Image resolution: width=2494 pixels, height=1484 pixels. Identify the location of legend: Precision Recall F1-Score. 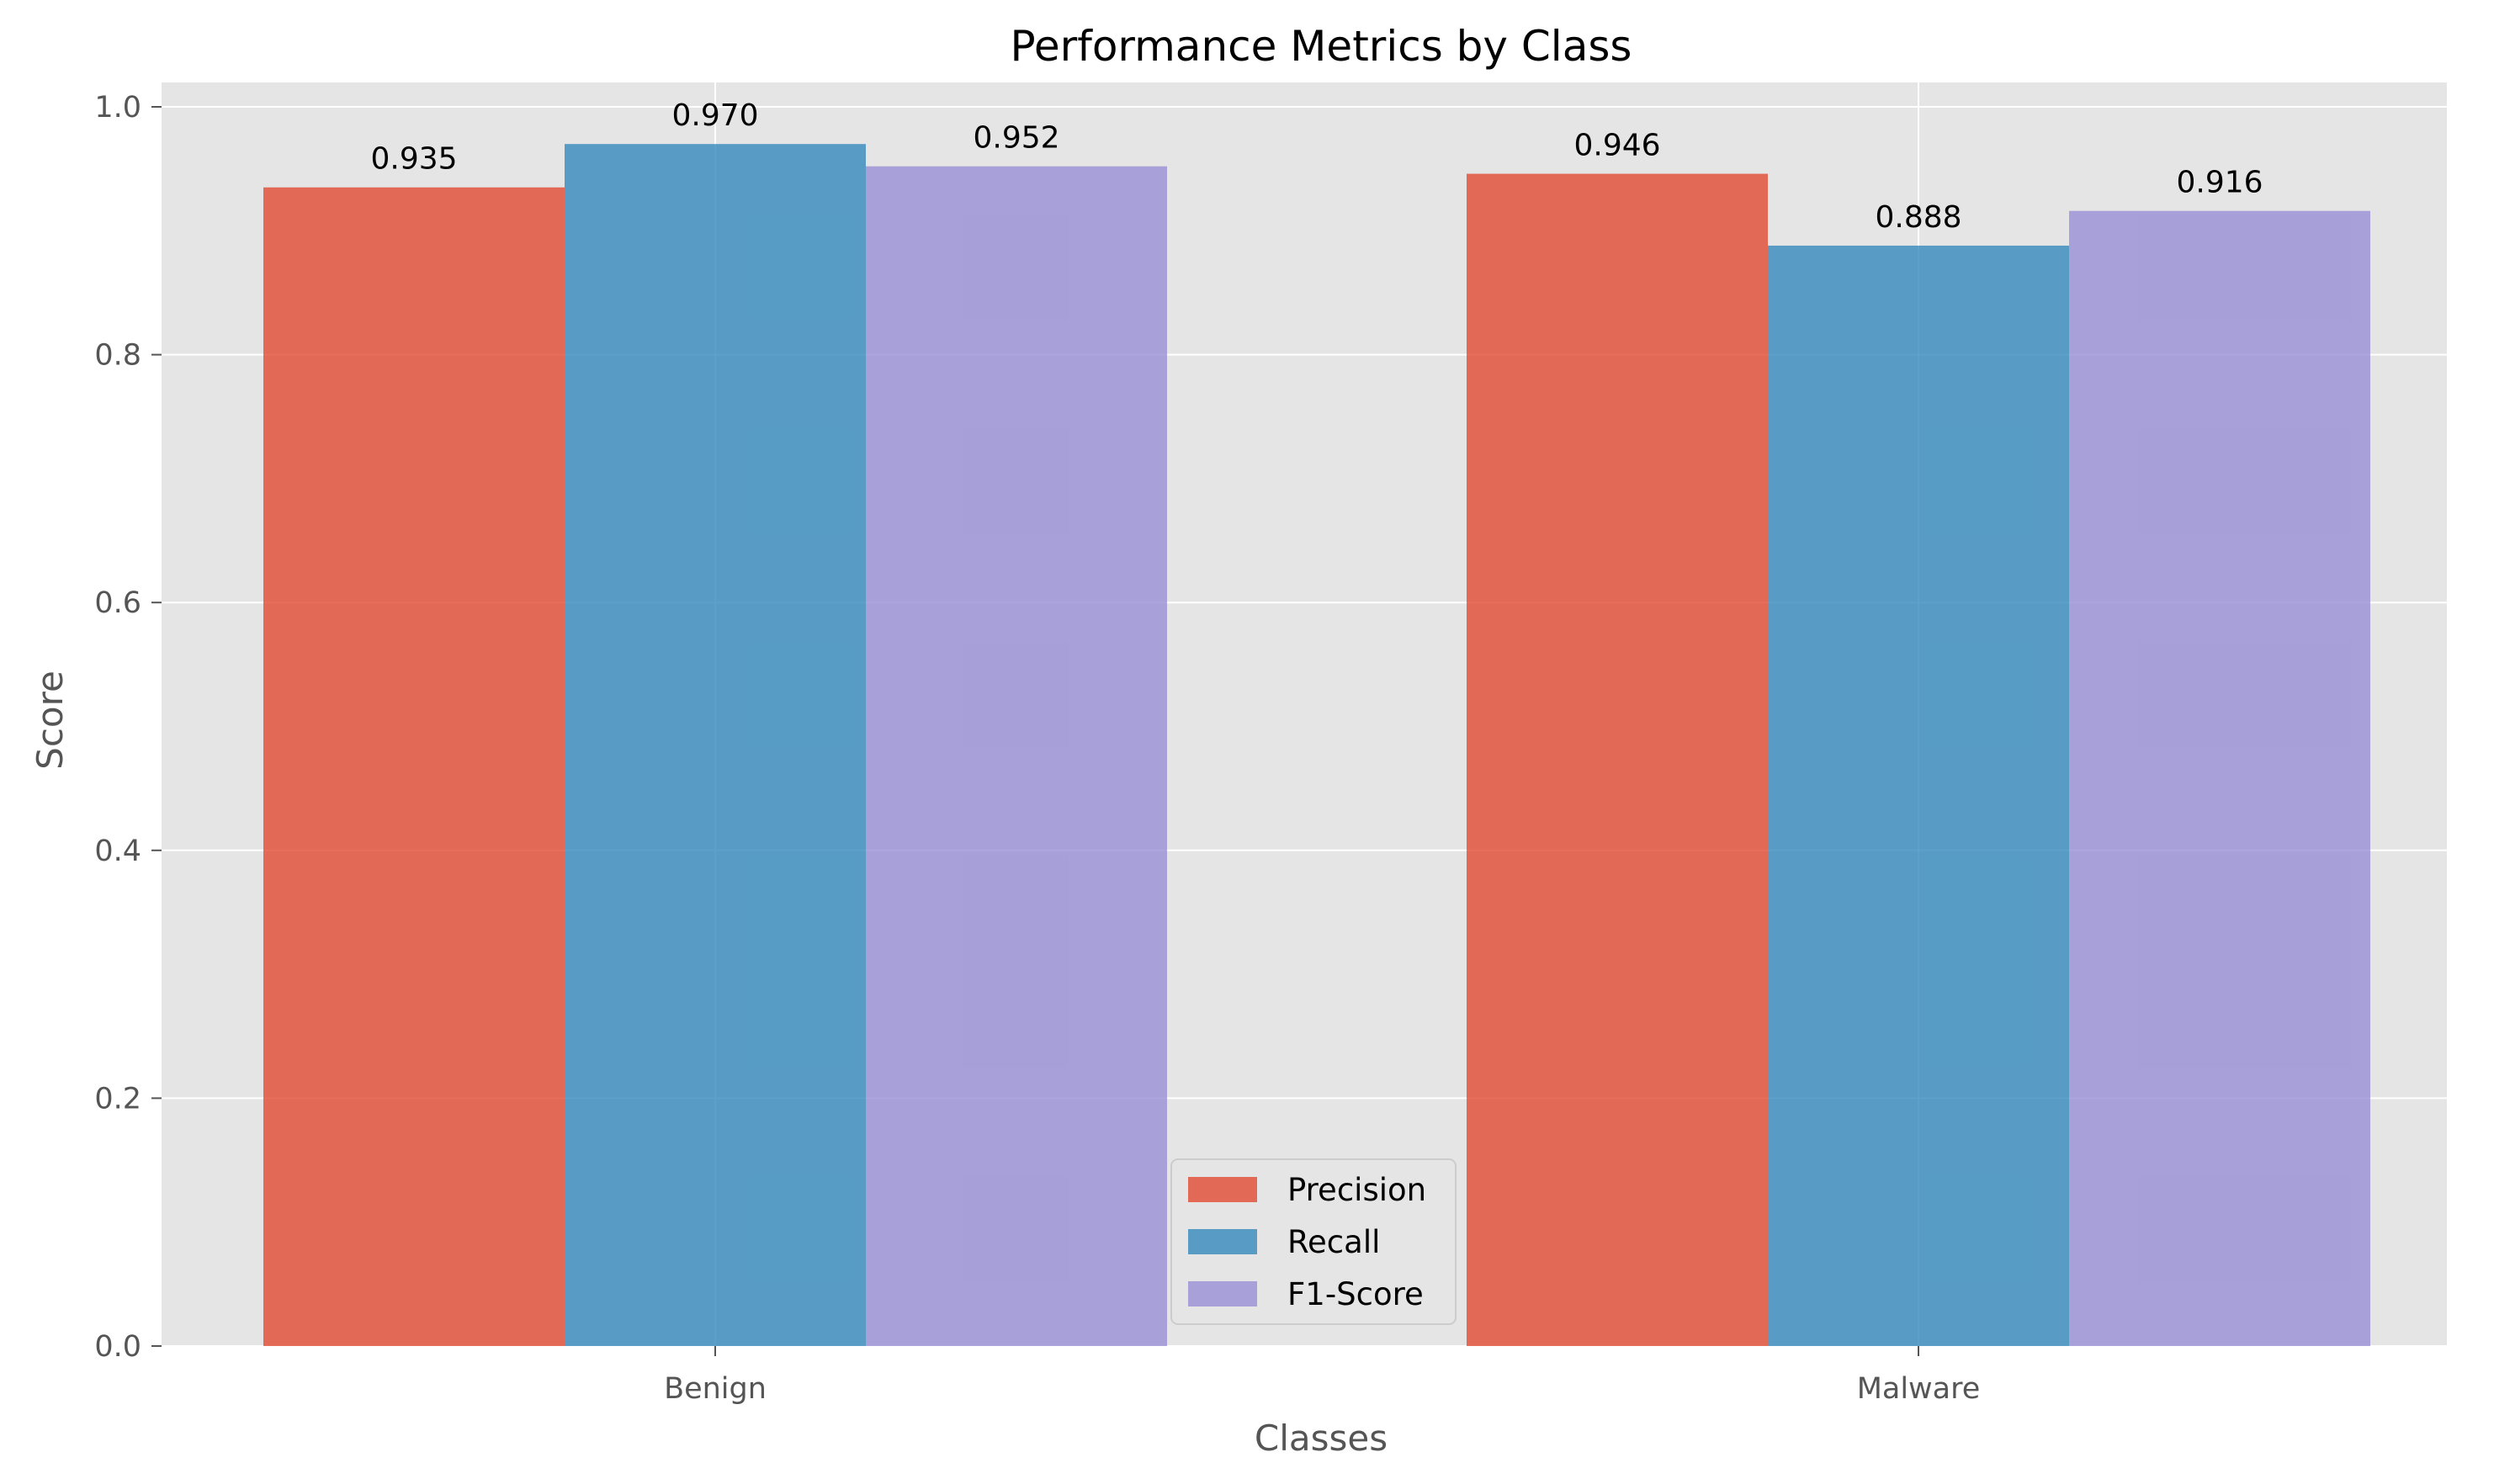
(1313, 1241).